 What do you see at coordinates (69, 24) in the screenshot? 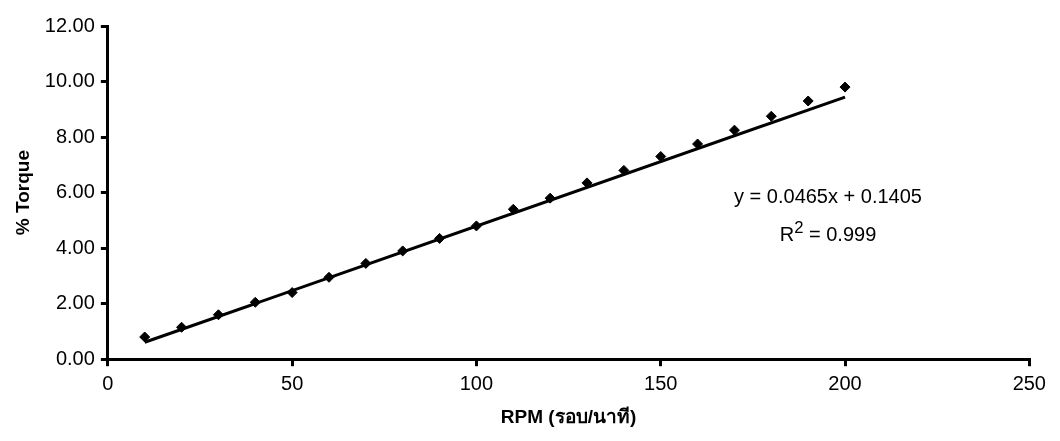
I see `y-tick-label: 12.00` at bounding box center [69, 24].